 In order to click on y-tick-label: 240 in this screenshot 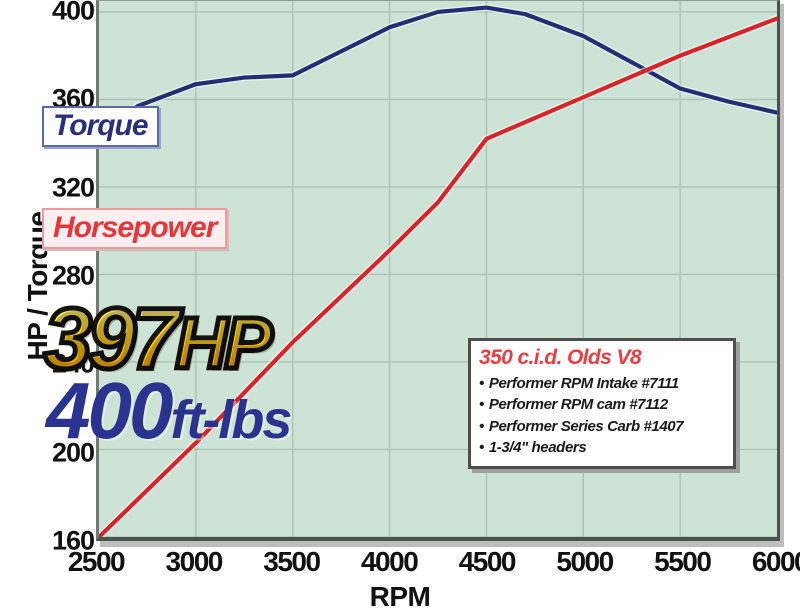, I will do `click(73, 363)`.